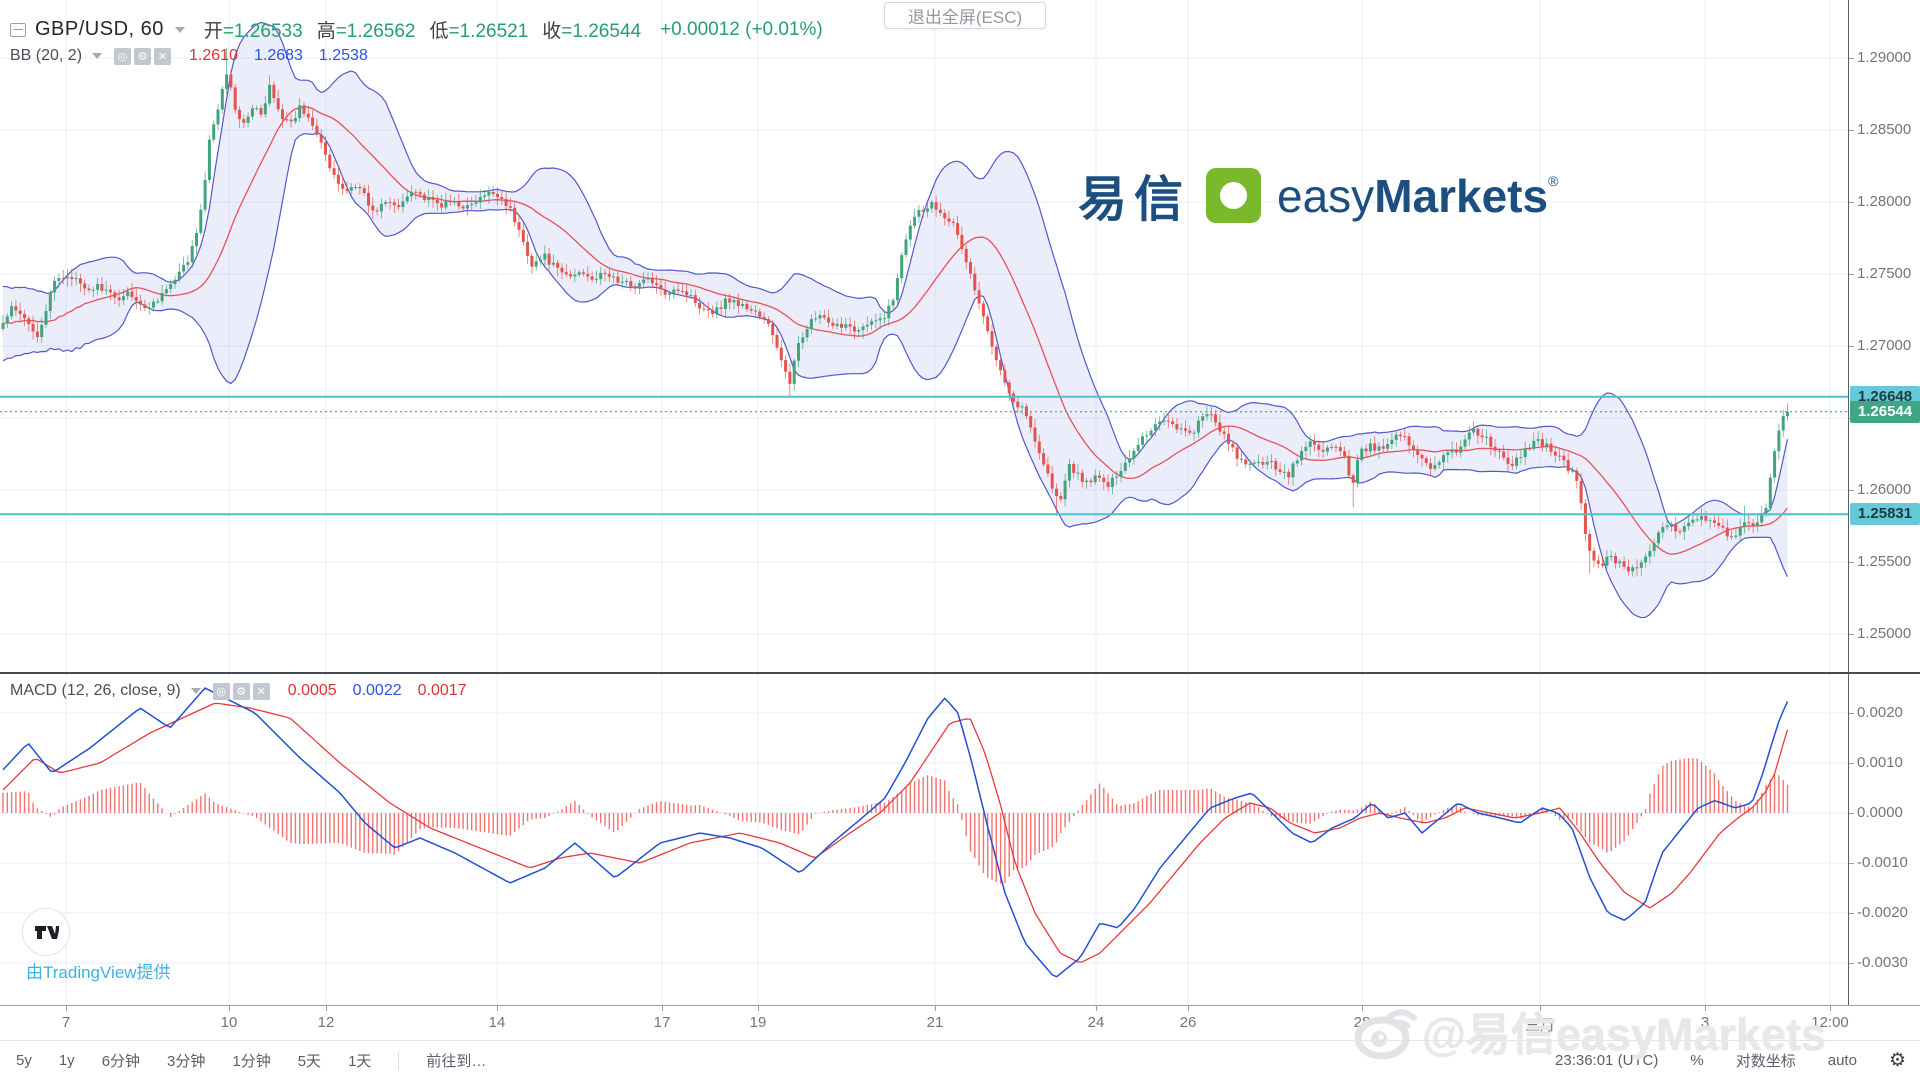 The image size is (1920, 1080). Describe the element at coordinates (98, 972) in the screenshot. I see `tradingview-attribution: 由TradingView提供` at that location.